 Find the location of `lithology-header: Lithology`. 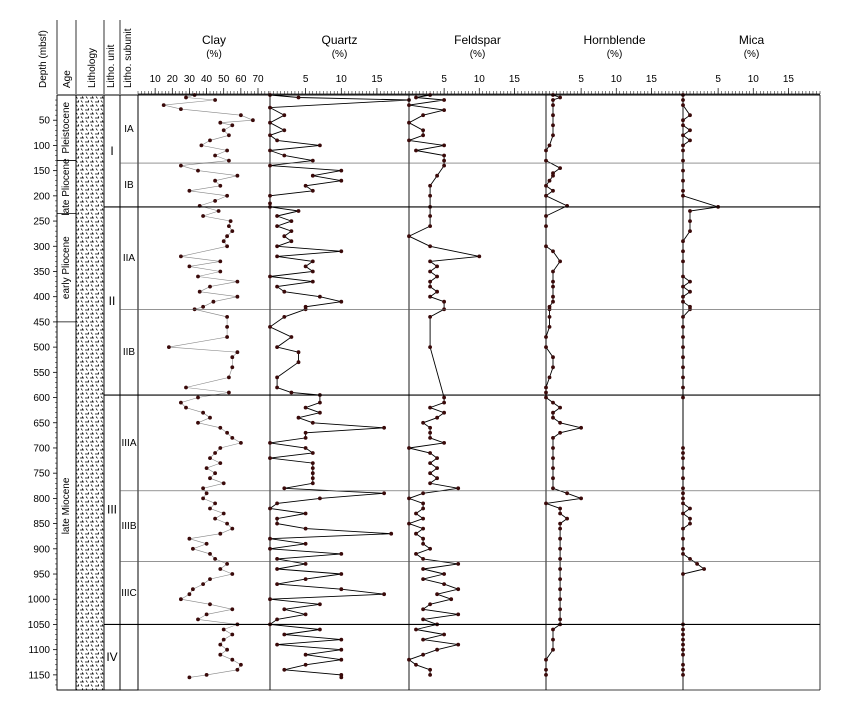

lithology-header: Lithology is located at coordinates (92, 68).